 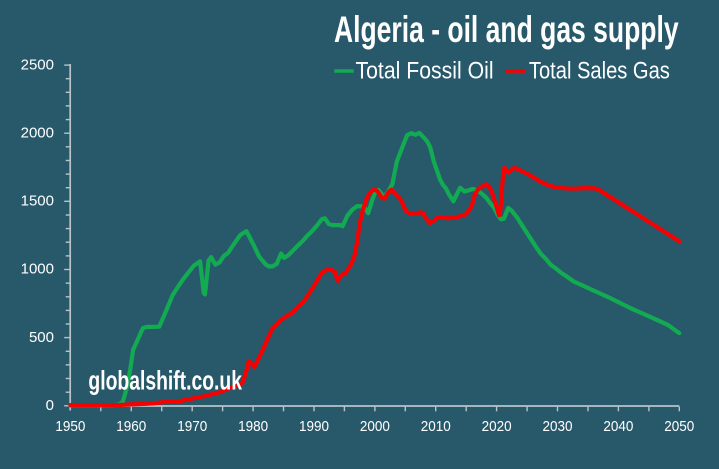 I want to click on svg-text: 1960, so click(x=131, y=426).